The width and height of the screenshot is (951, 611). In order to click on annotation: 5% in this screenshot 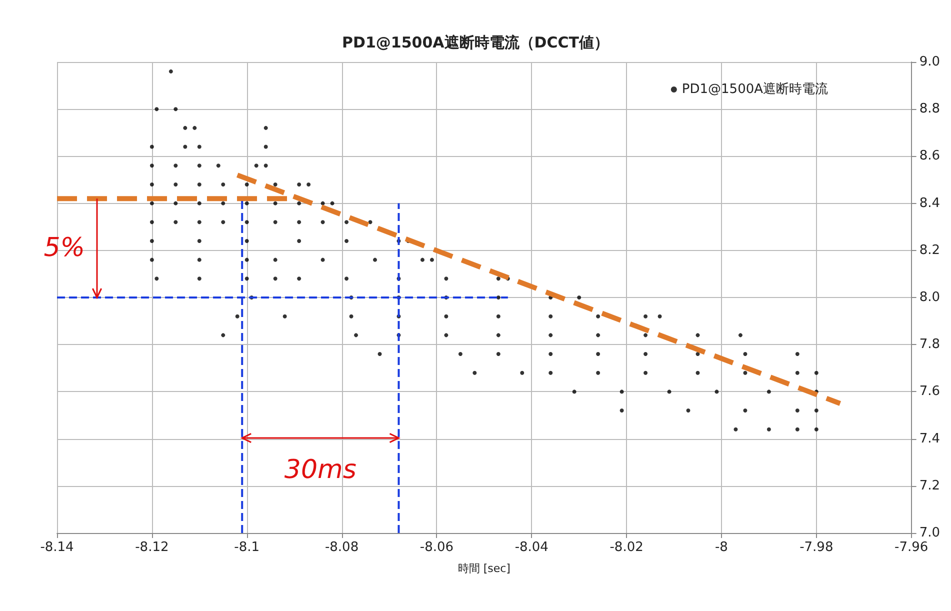, I will do `click(64, 248)`.